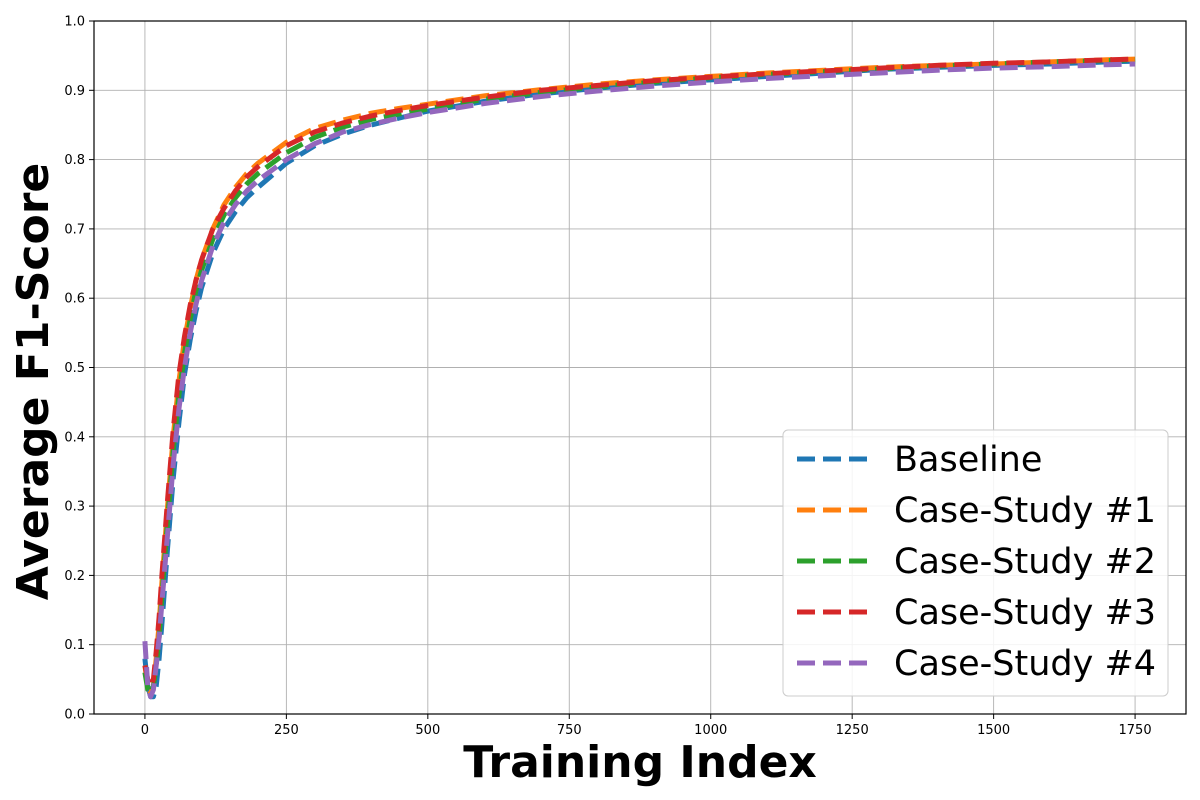  Describe the element at coordinates (852, 730) in the screenshot. I see `x-tick-label: 1250` at that location.